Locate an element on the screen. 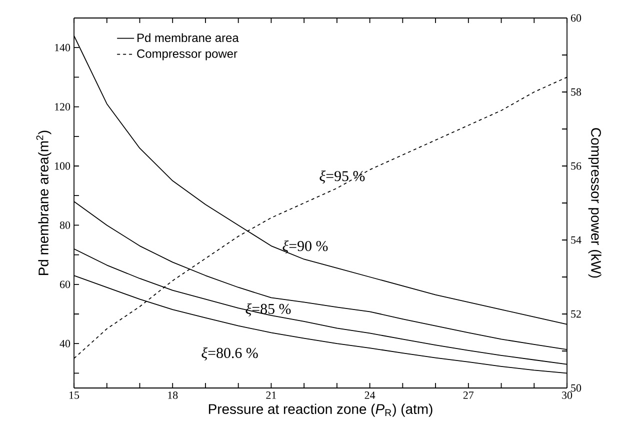  y2-tick-label: 54 is located at coordinates (576, 240).